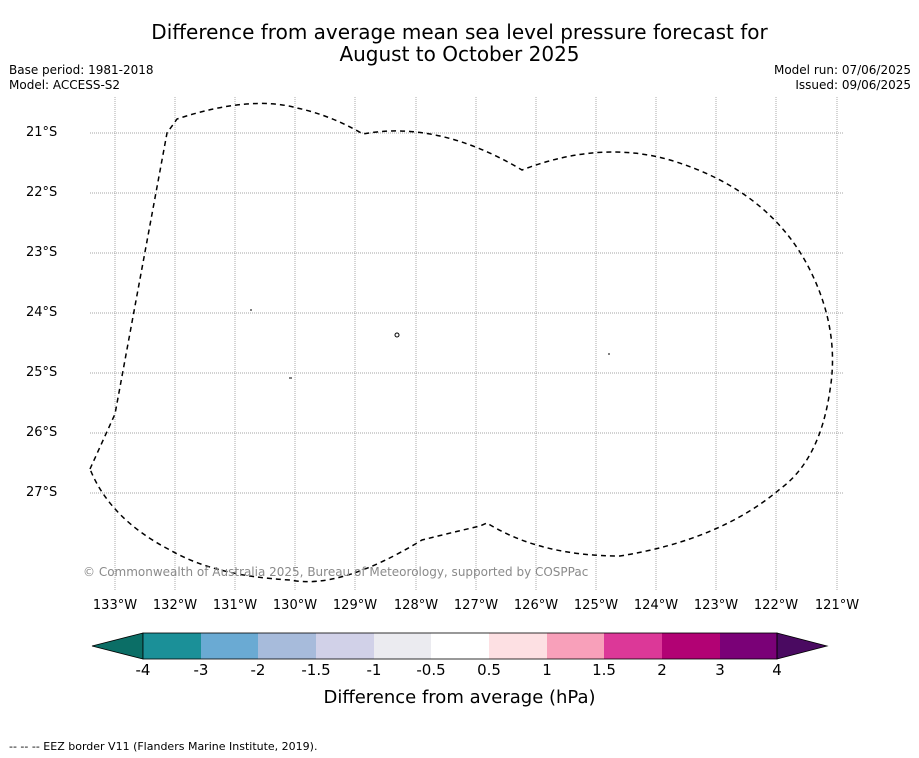 The height and width of the screenshot is (758, 919). I want to click on colorbar-label: Difference from average (hPa), so click(459, 697).